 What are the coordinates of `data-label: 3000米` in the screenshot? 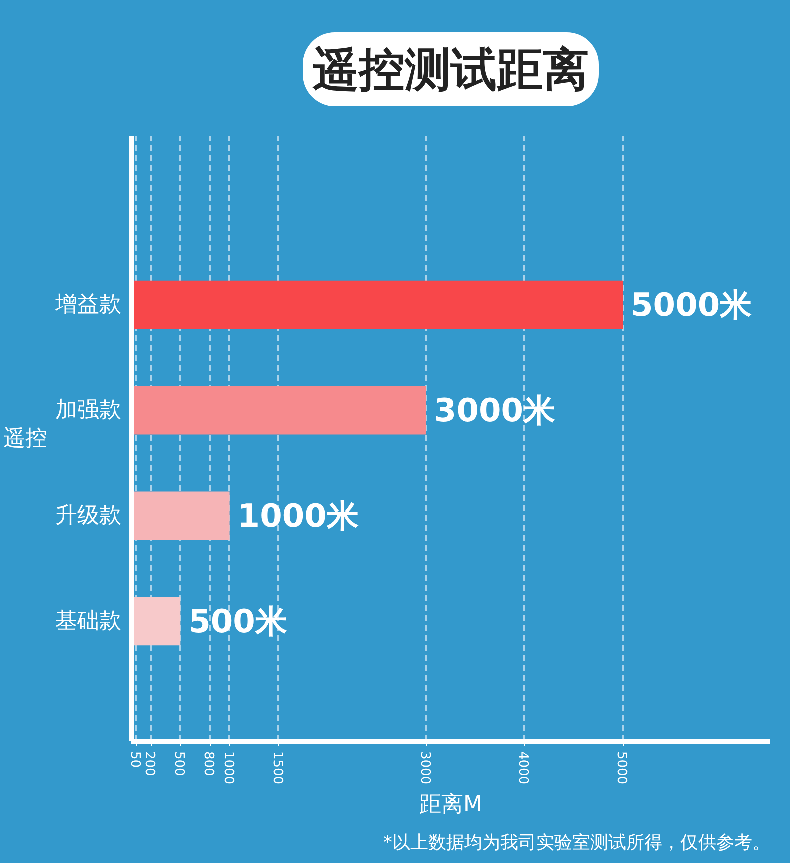 It's located at (495, 411).